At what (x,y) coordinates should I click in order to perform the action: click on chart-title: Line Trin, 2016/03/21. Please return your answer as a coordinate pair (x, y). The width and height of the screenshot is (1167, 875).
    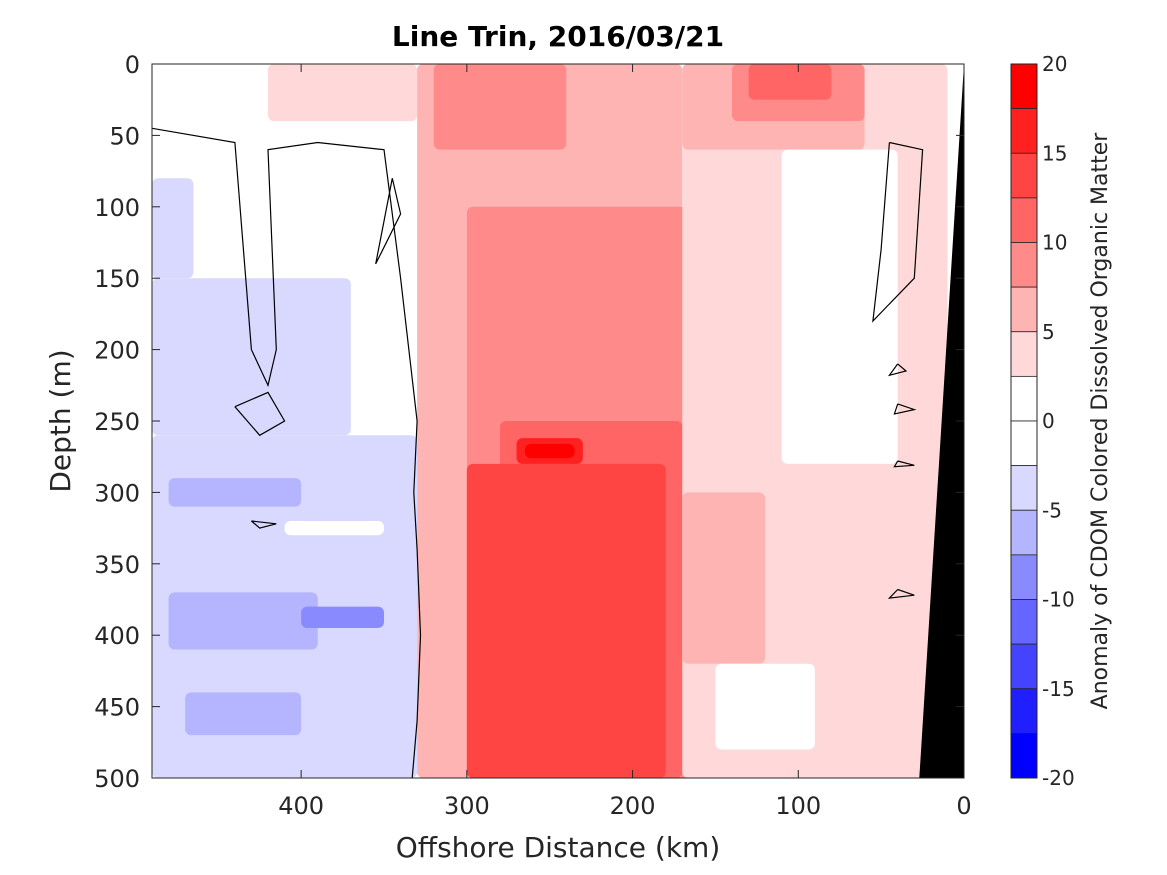
    Looking at the image, I should click on (558, 36).